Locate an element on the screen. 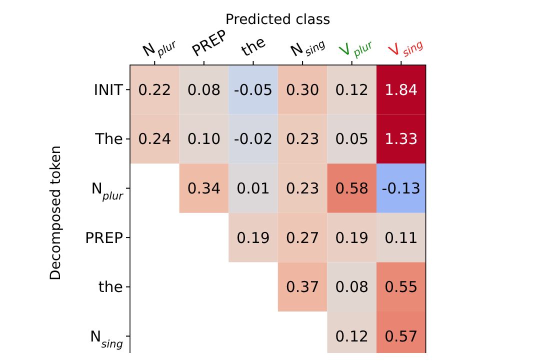 Image resolution: width=541 pixels, height=361 pixels. x-tick-label: the is located at coordinates (253, 46).